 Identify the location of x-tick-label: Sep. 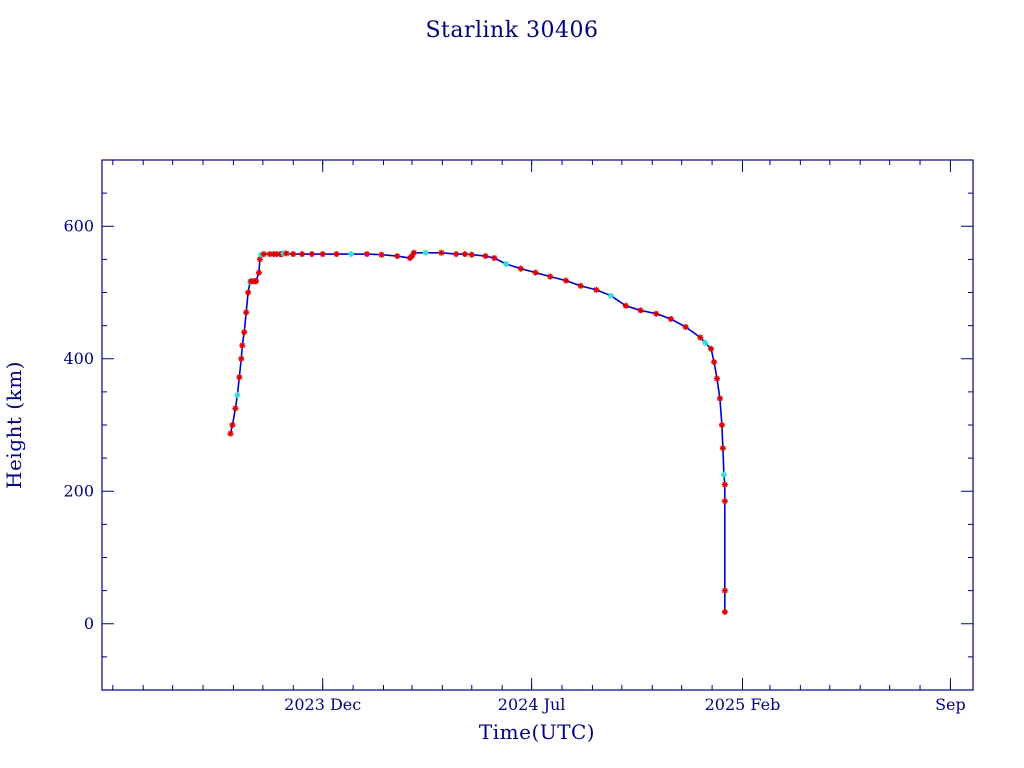
(950, 704).